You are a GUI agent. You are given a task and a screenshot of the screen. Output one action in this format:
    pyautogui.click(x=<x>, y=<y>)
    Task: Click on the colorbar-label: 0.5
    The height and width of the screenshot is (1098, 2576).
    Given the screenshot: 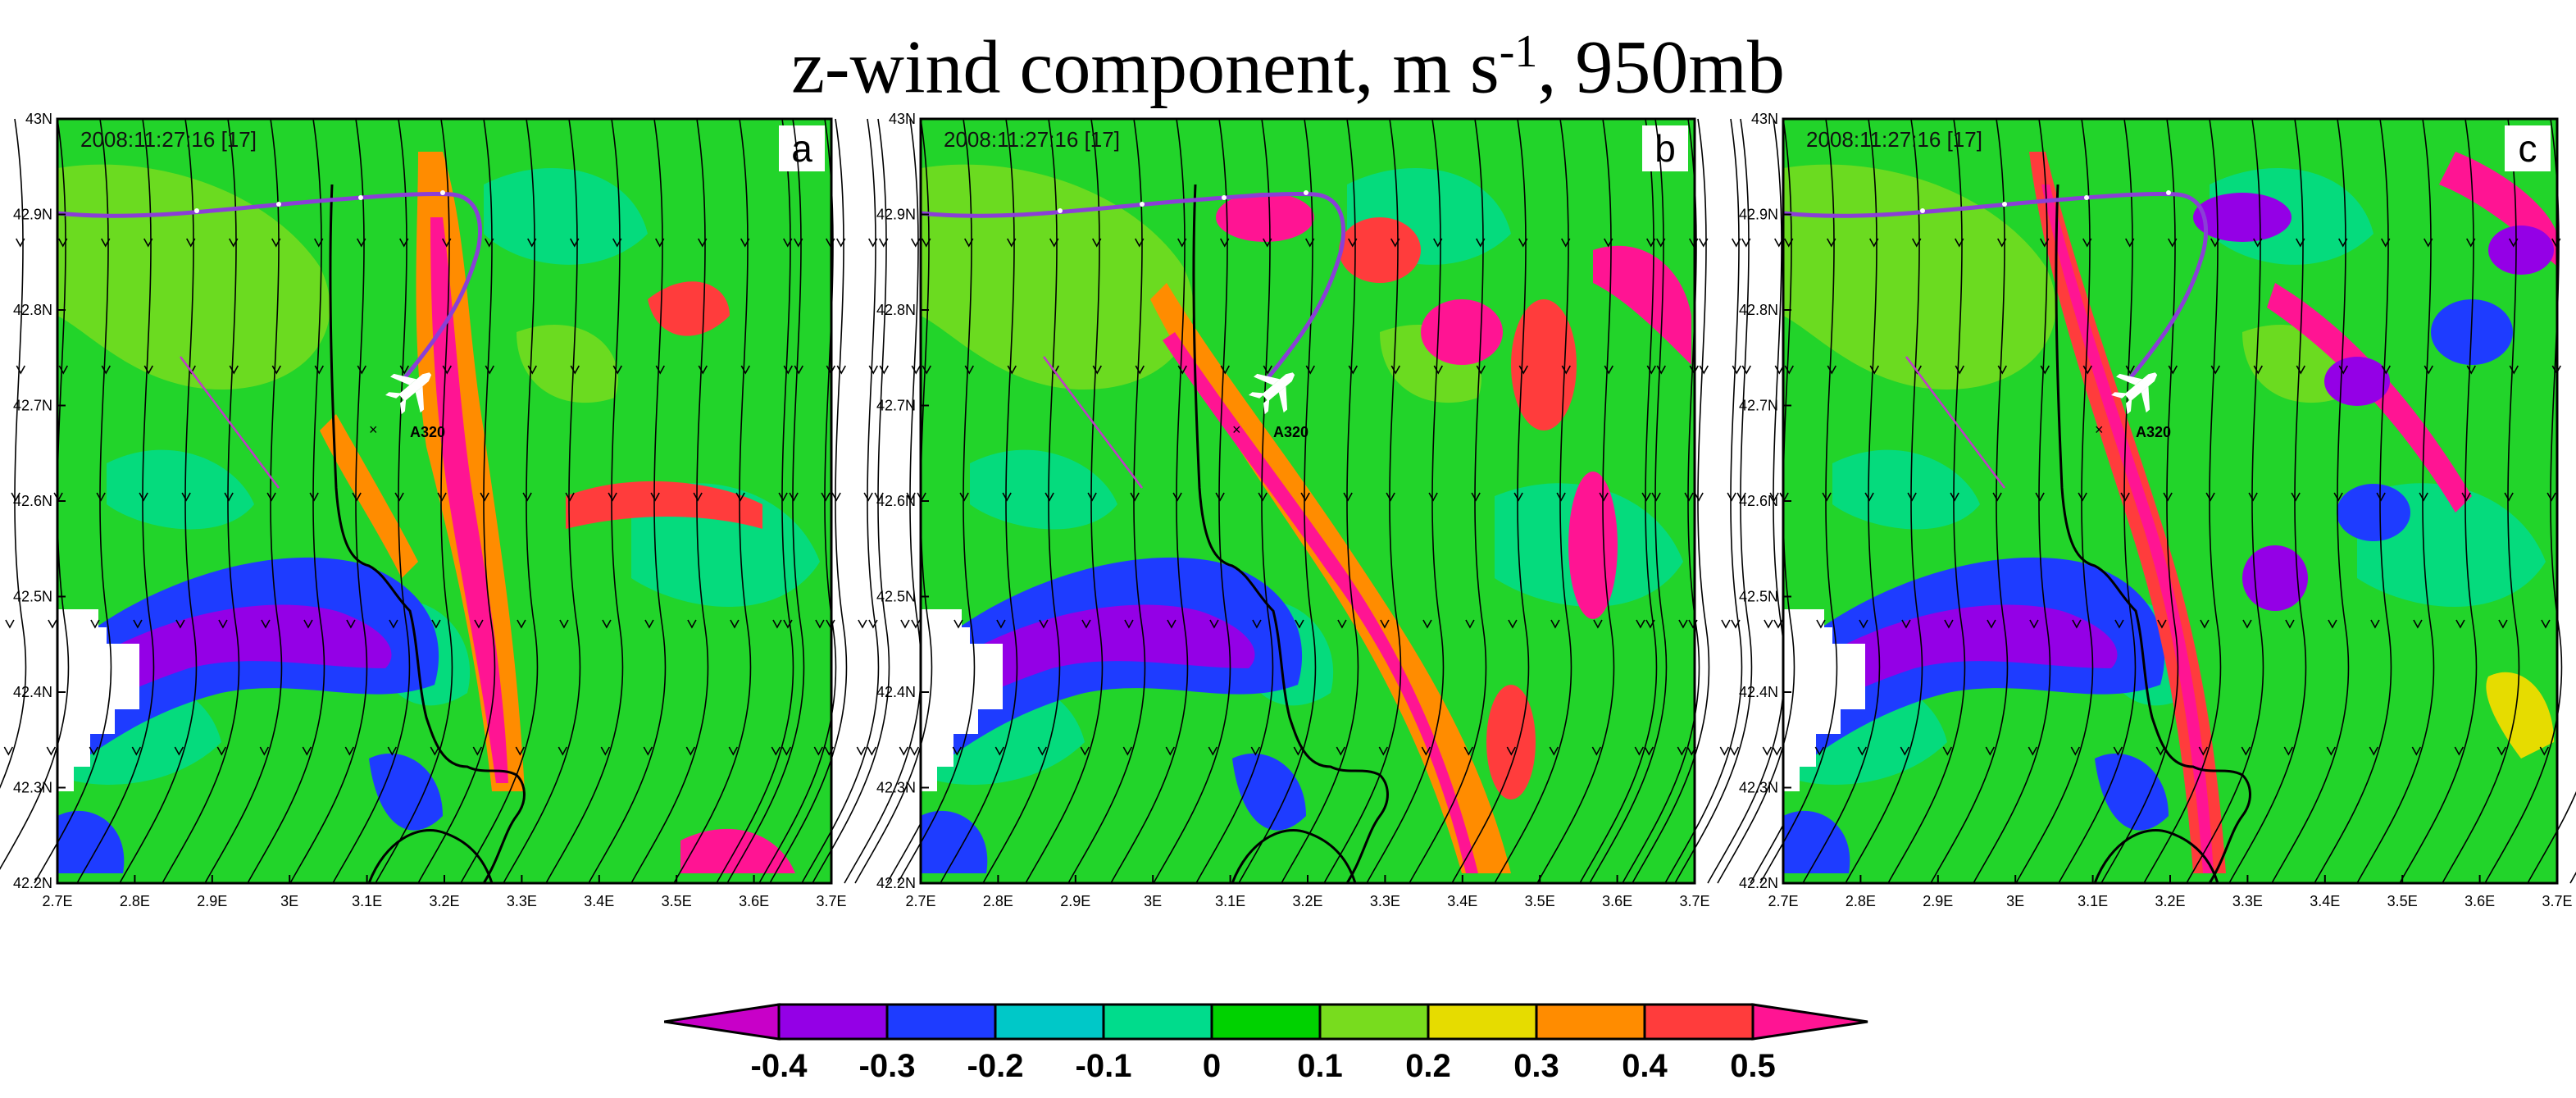 What is the action you would take?
    pyautogui.click(x=1753, y=1066)
    